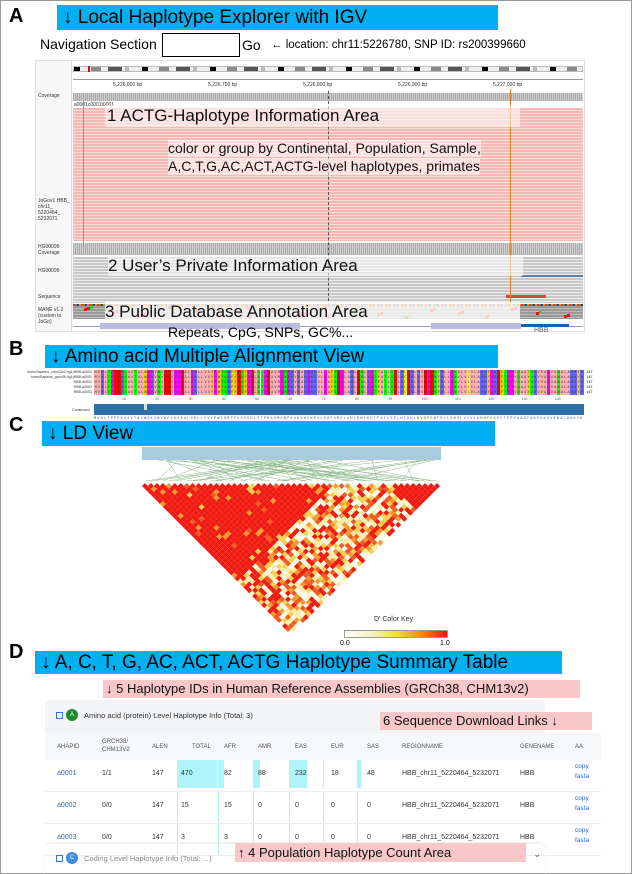  I want to click on haplotype-id-link: a0003, so click(67, 837).